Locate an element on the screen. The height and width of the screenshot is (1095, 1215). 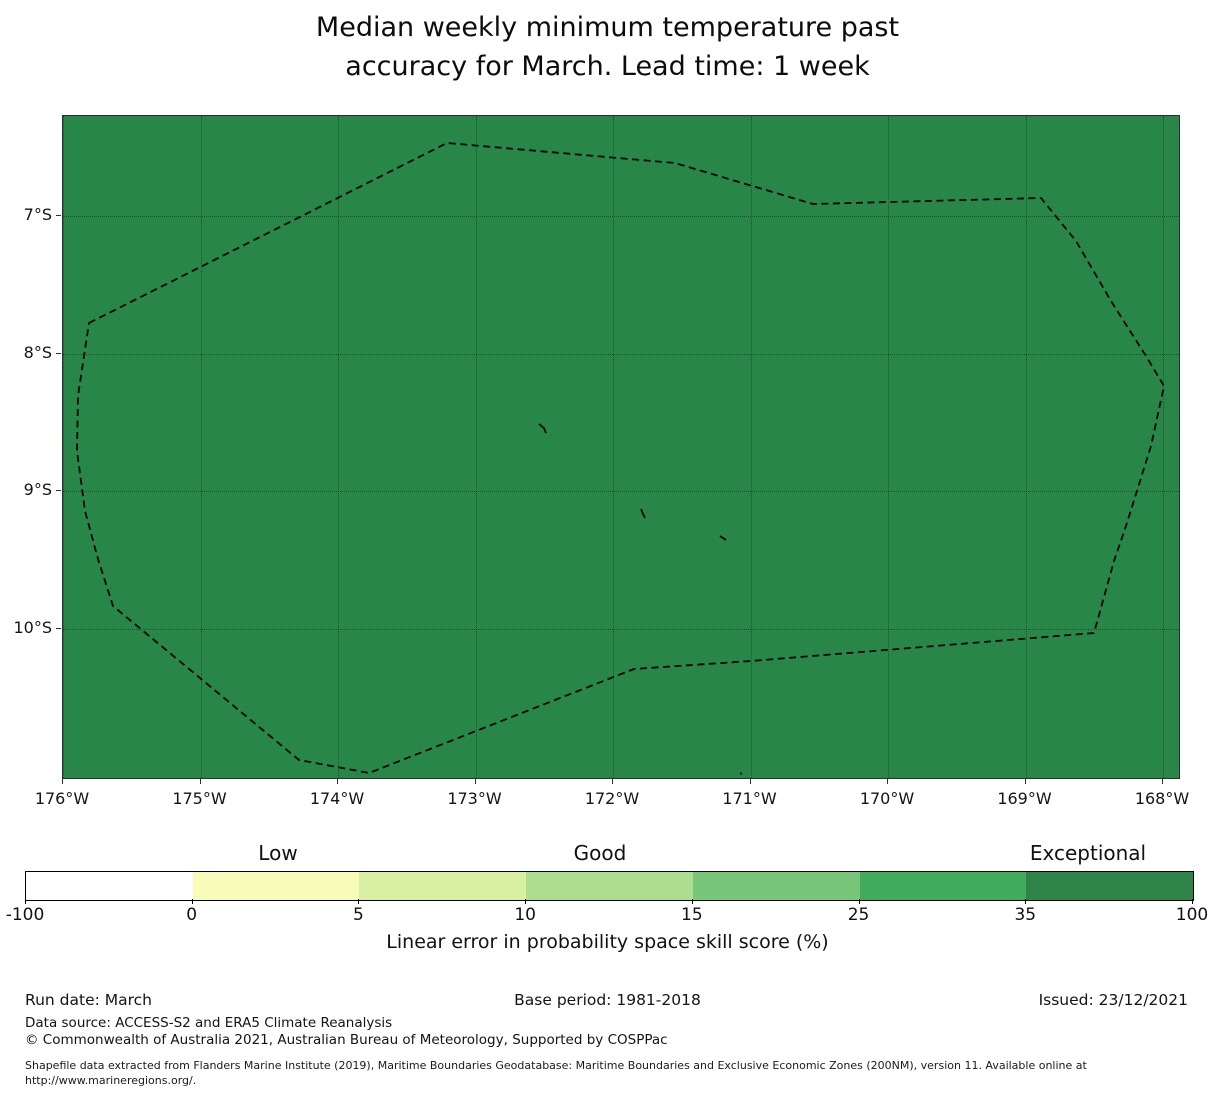
x-tick-label: 175°W is located at coordinates (199, 798).